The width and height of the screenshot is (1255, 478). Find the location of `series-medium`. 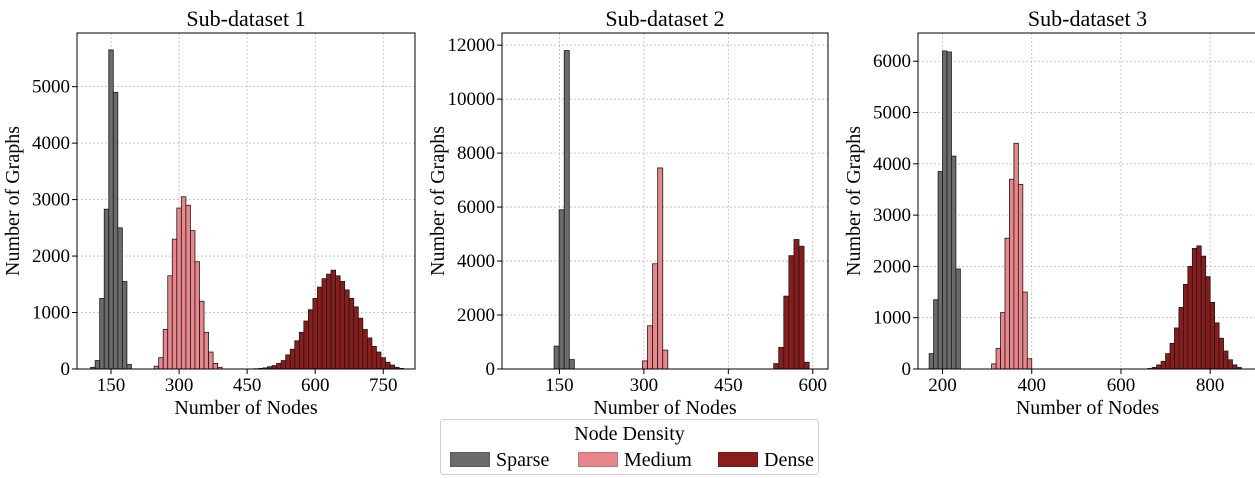

series-medium is located at coordinates (1012, 256).